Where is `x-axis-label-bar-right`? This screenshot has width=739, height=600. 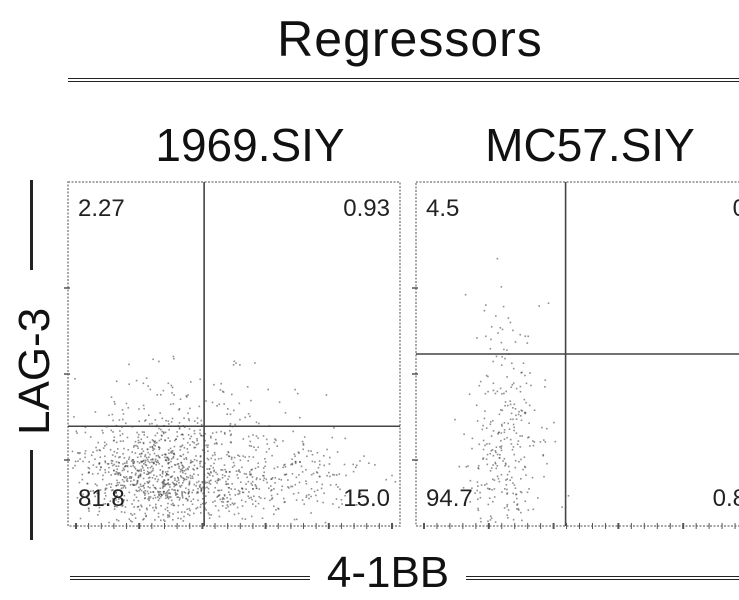 x-axis-label-bar-right is located at coordinates (602, 578).